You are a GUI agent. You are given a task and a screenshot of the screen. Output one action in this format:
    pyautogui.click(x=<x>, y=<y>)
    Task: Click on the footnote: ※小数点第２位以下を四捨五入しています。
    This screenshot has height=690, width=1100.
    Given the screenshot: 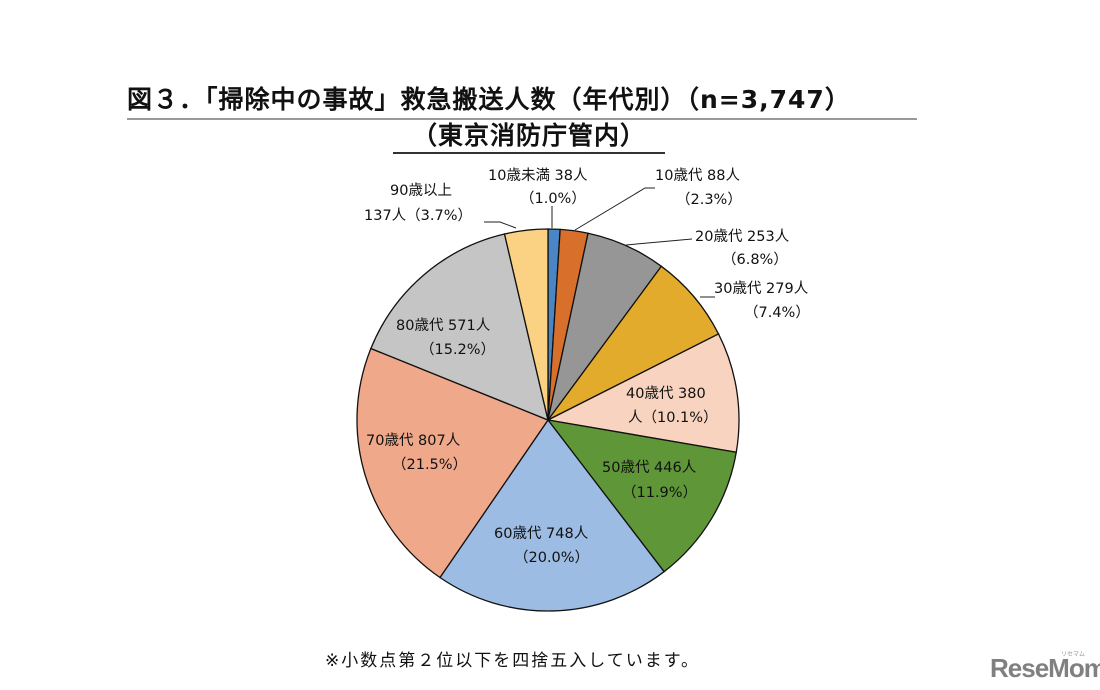 What is the action you would take?
    pyautogui.click(x=513, y=661)
    